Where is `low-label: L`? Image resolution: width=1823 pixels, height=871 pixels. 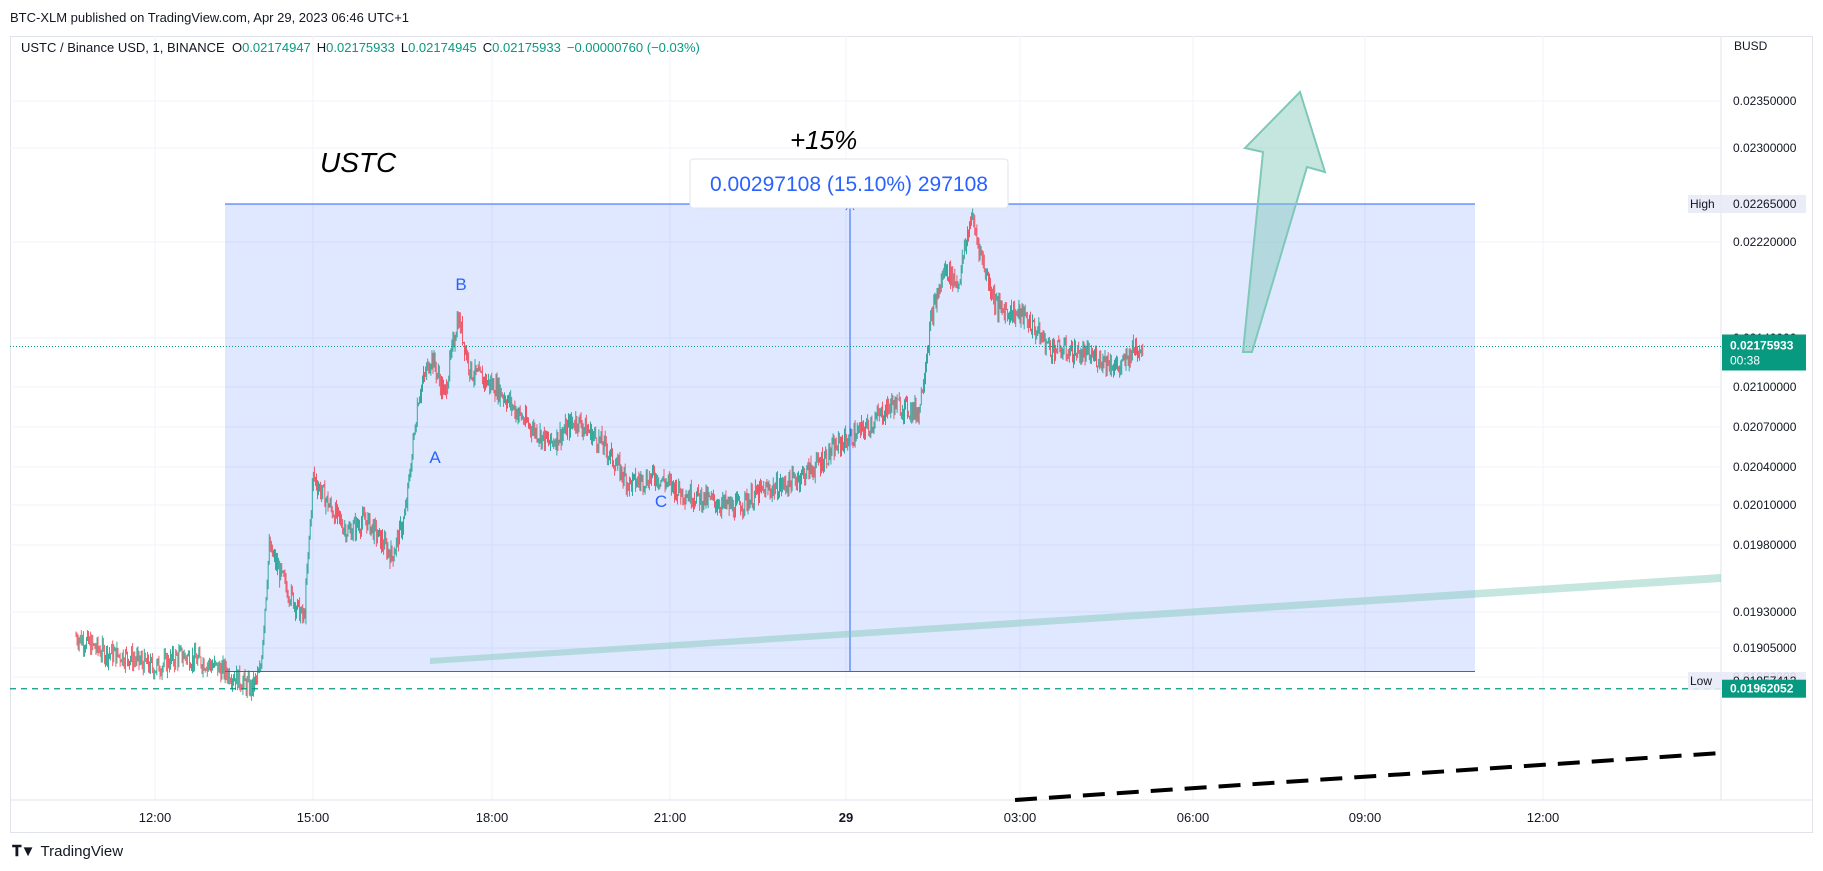 low-label: L is located at coordinates (404, 47).